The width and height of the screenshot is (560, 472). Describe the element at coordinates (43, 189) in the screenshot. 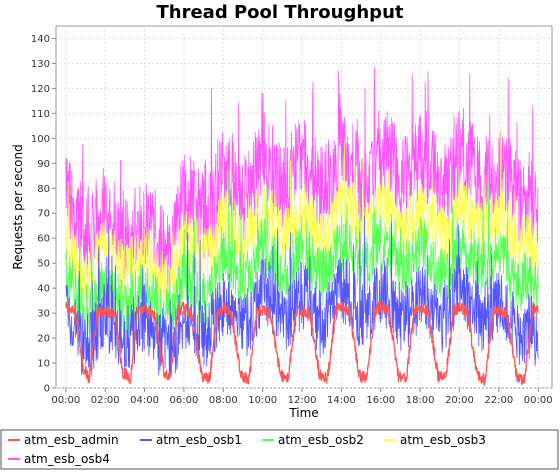

I see `y-tick-label: 80` at that location.